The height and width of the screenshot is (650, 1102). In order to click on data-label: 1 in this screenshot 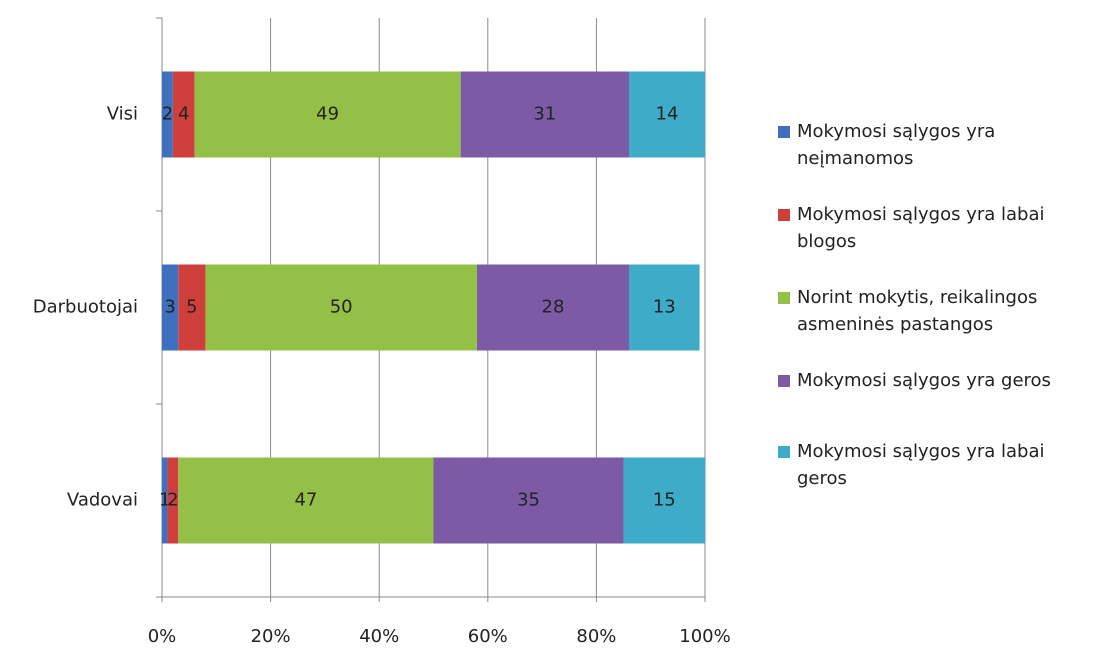, I will do `click(164, 500)`.